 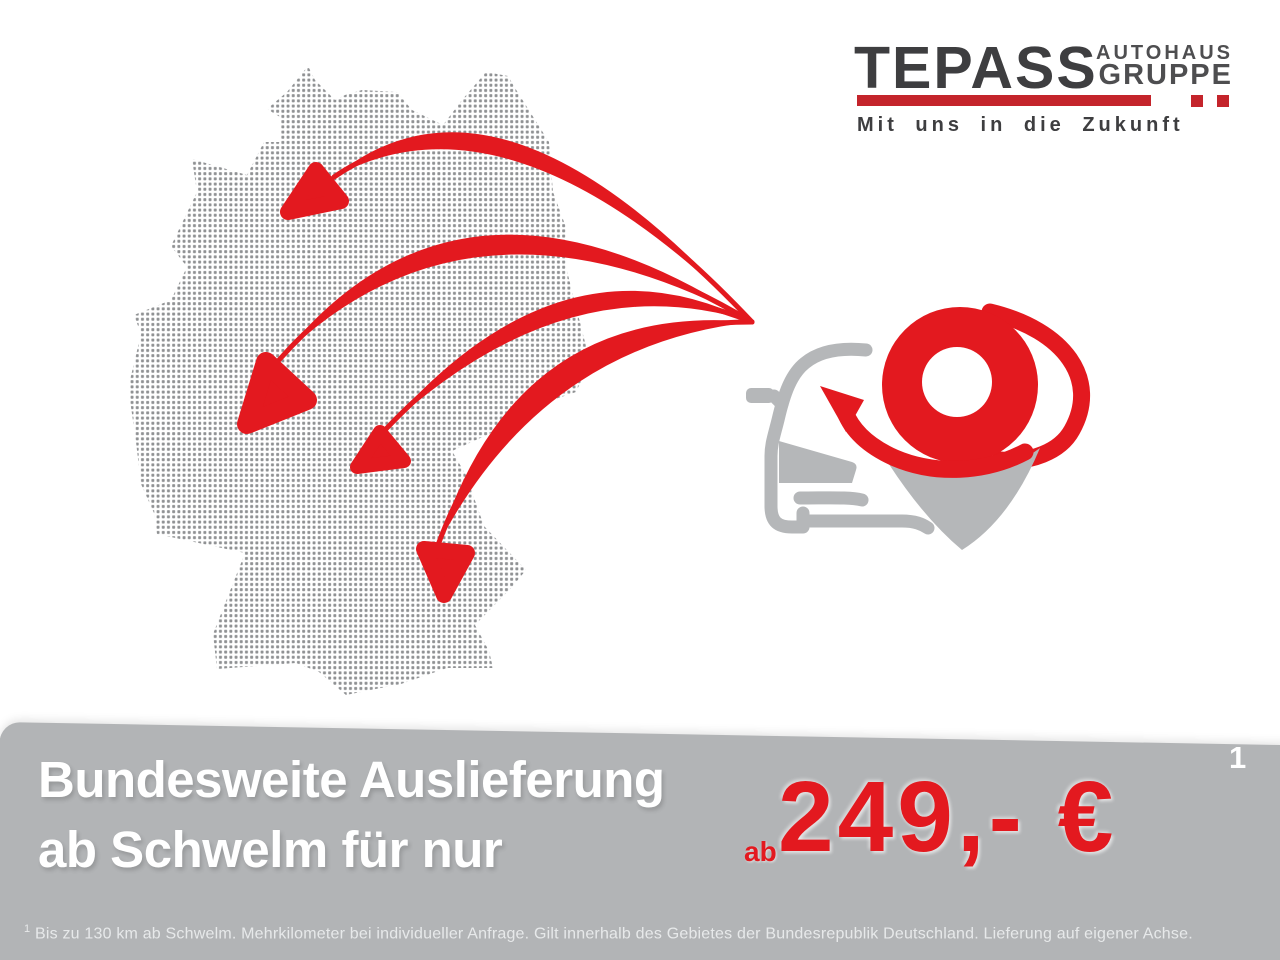 What do you see at coordinates (818, 462) in the screenshot?
I see `window` at bounding box center [818, 462].